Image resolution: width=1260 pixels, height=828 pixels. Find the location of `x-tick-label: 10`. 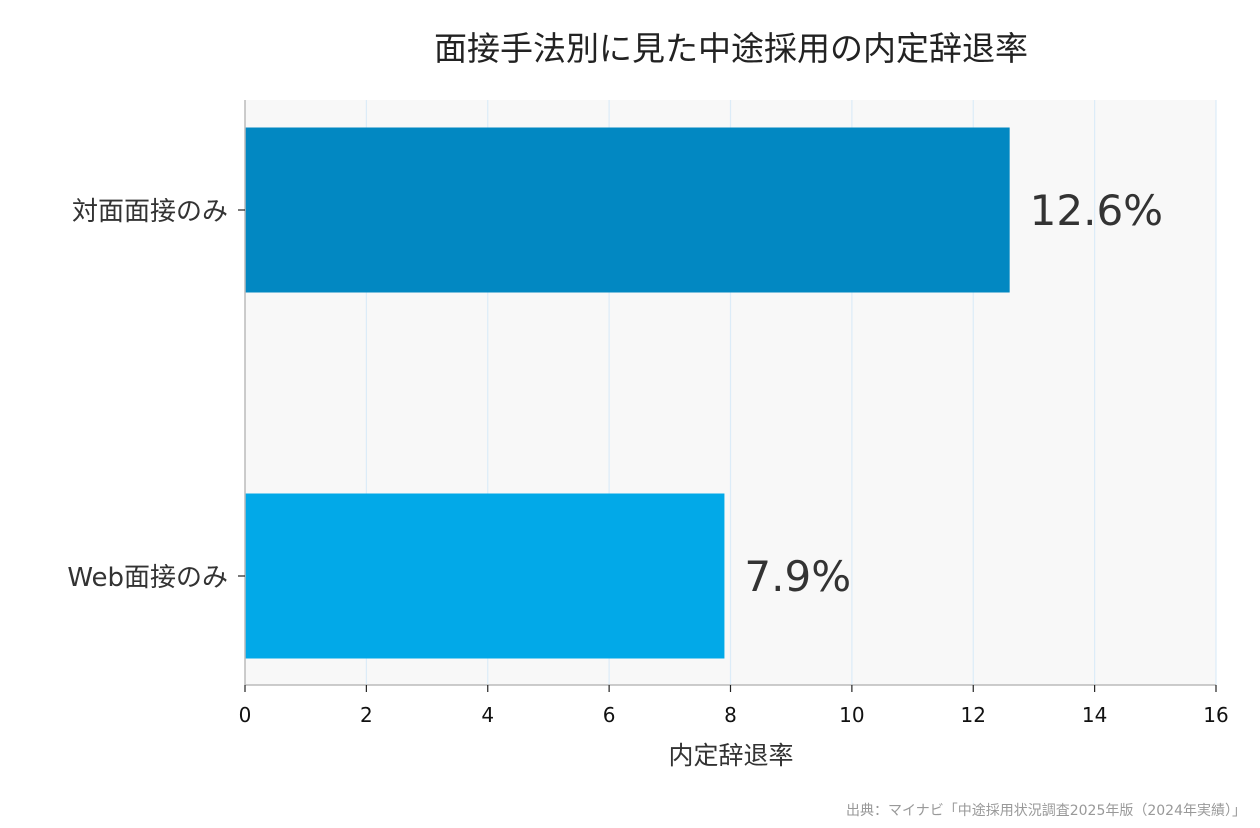

x-tick-label: 10 is located at coordinates (851, 715).